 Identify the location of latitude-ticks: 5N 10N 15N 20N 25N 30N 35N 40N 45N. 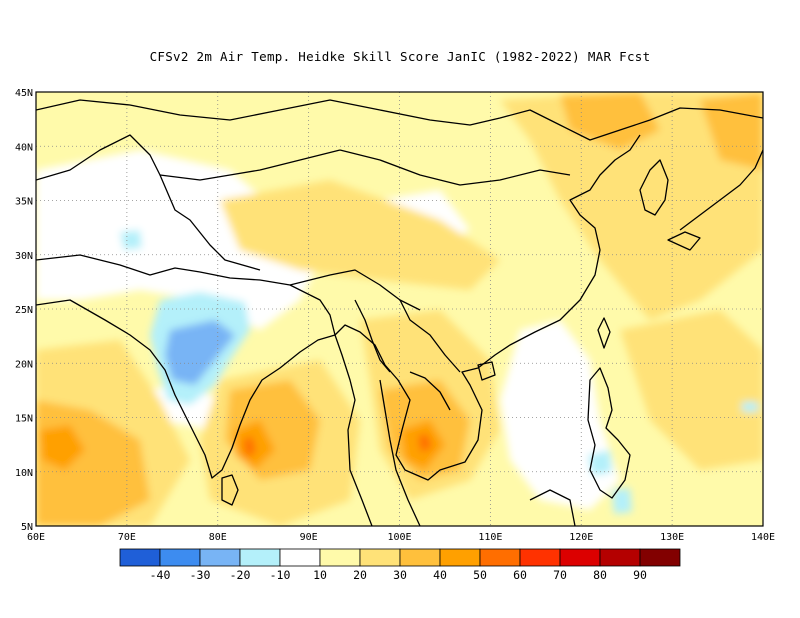
(24, 310).